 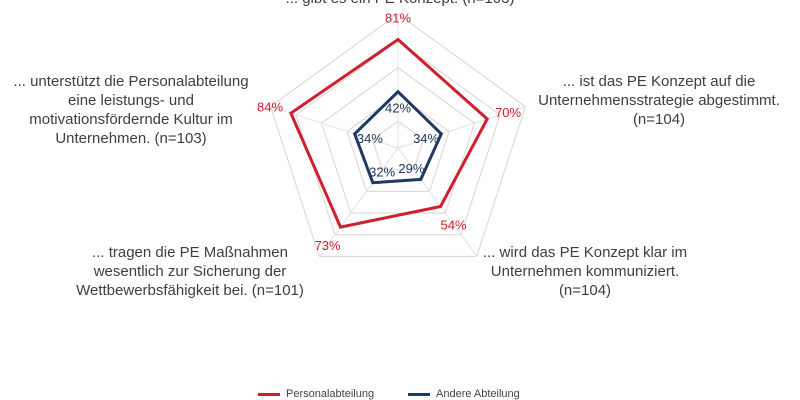 I want to click on data-label: 70%, so click(x=508, y=112).